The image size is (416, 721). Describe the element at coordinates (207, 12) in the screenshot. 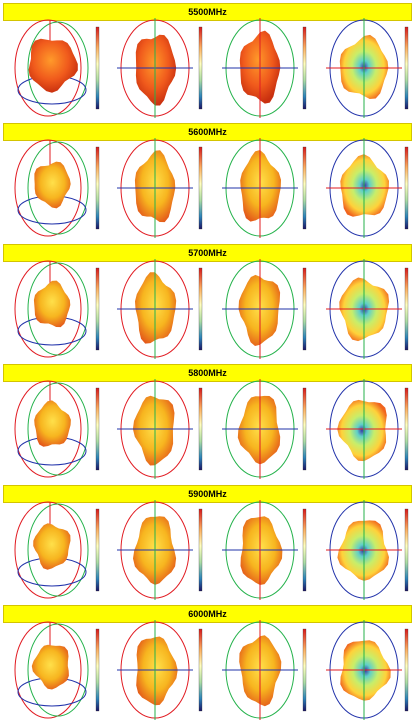

I see `section-title-5500: 5500MHz` at that location.